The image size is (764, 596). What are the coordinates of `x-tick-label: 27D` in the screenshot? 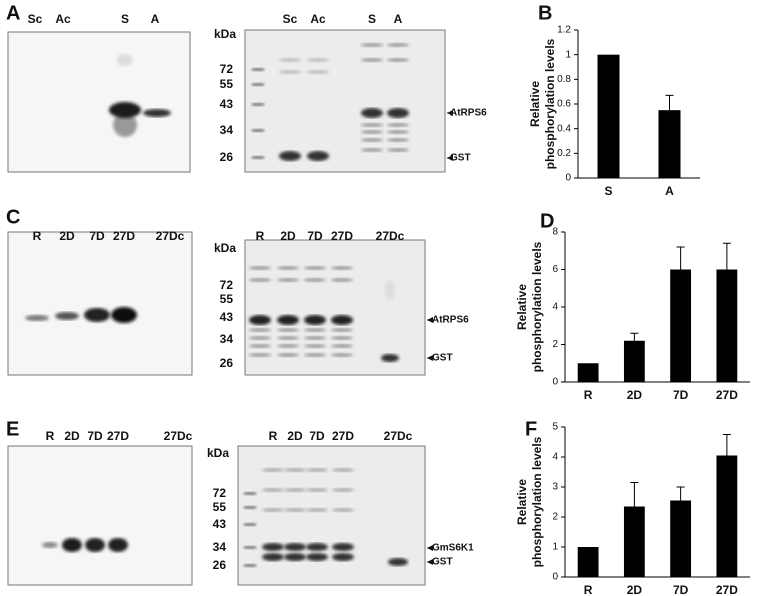 It's located at (727, 395).